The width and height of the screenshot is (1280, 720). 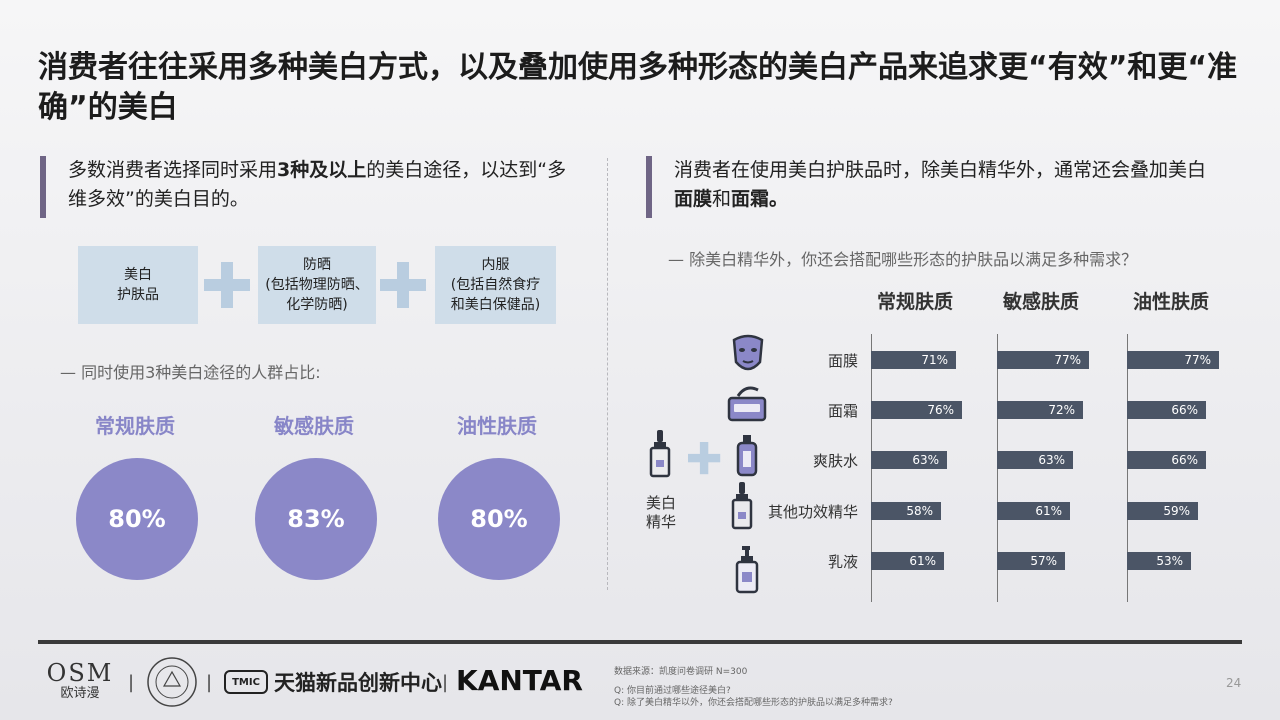 I want to click on tmic-badge: TMIC, so click(x=246, y=682).